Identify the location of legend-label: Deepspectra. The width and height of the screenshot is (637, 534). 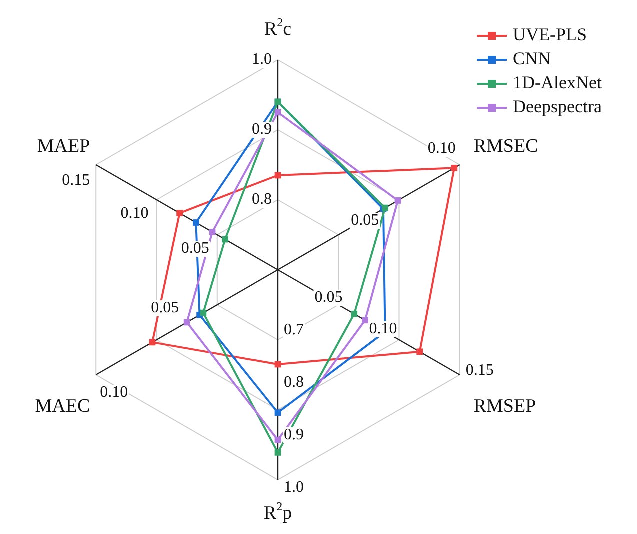
(557, 106).